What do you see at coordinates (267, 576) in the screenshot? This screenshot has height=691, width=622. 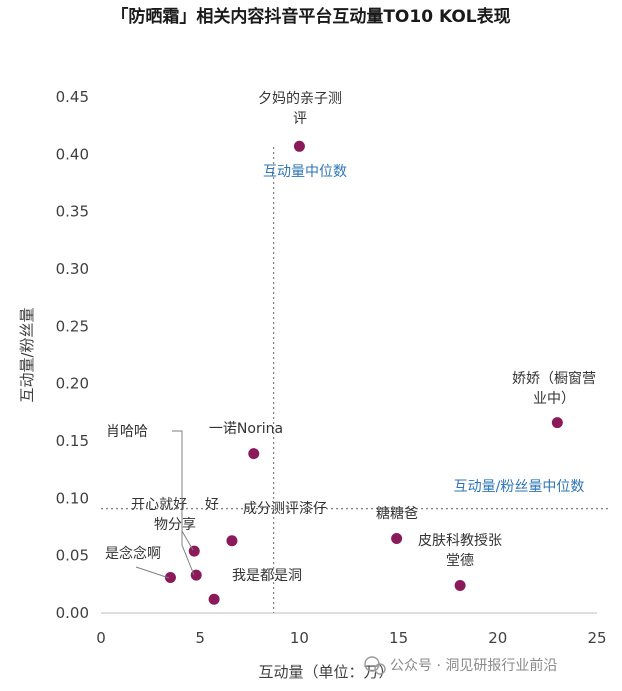 I see `point-label: 我是都是洞` at bounding box center [267, 576].